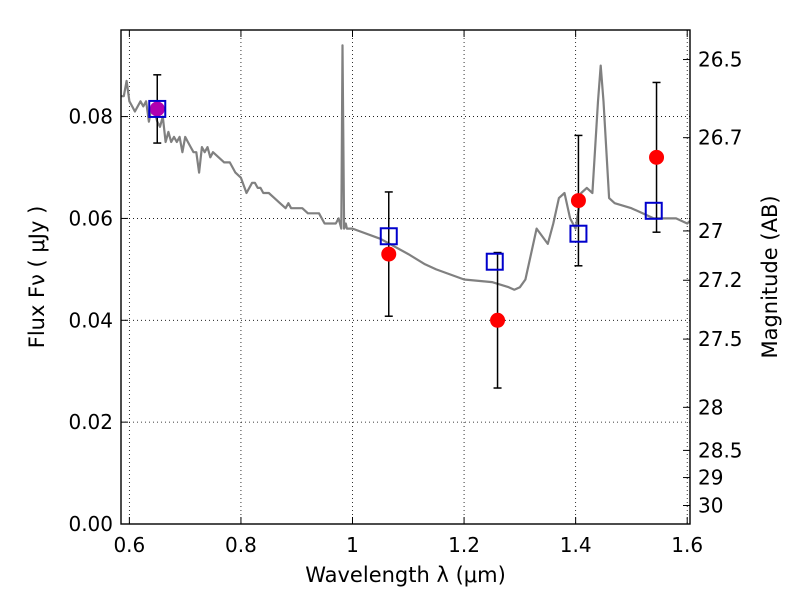 The width and height of the screenshot is (800, 600). I want to click on x-tick-label: 0.6, so click(129, 545).